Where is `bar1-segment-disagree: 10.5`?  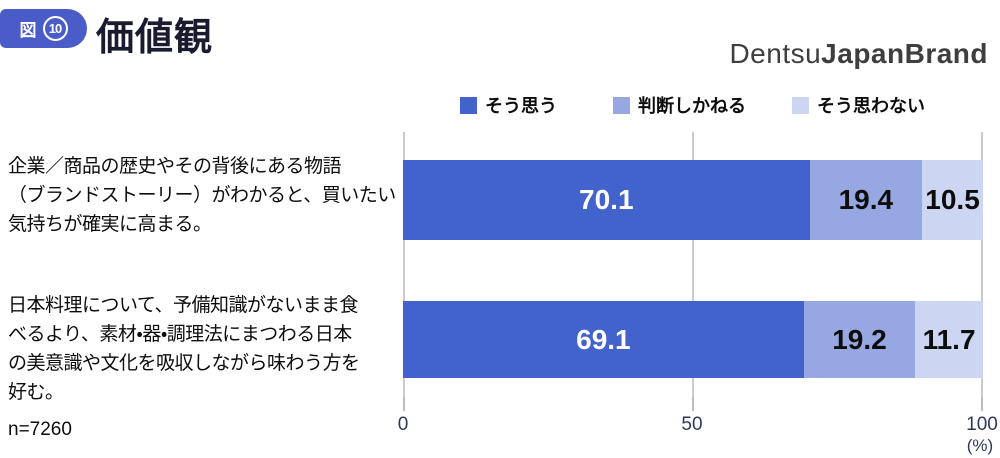
bar1-segment-disagree: 10.5 is located at coordinates (952, 200).